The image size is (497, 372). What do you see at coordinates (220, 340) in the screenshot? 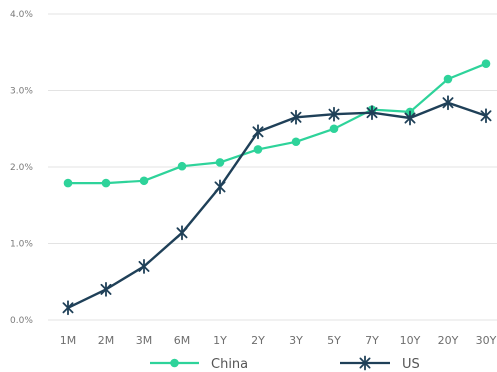
I see `x-tick-label: 1Y` at bounding box center [220, 340].